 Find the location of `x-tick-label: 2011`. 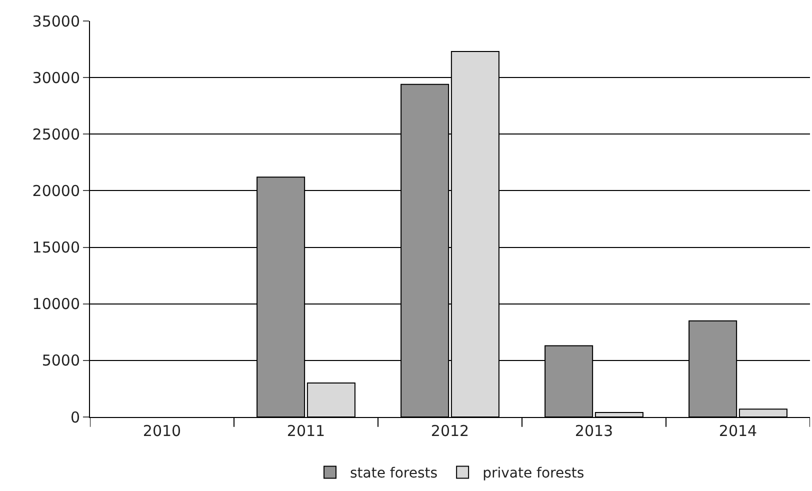

x-tick-label: 2011 is located at coordinates (306, 431).